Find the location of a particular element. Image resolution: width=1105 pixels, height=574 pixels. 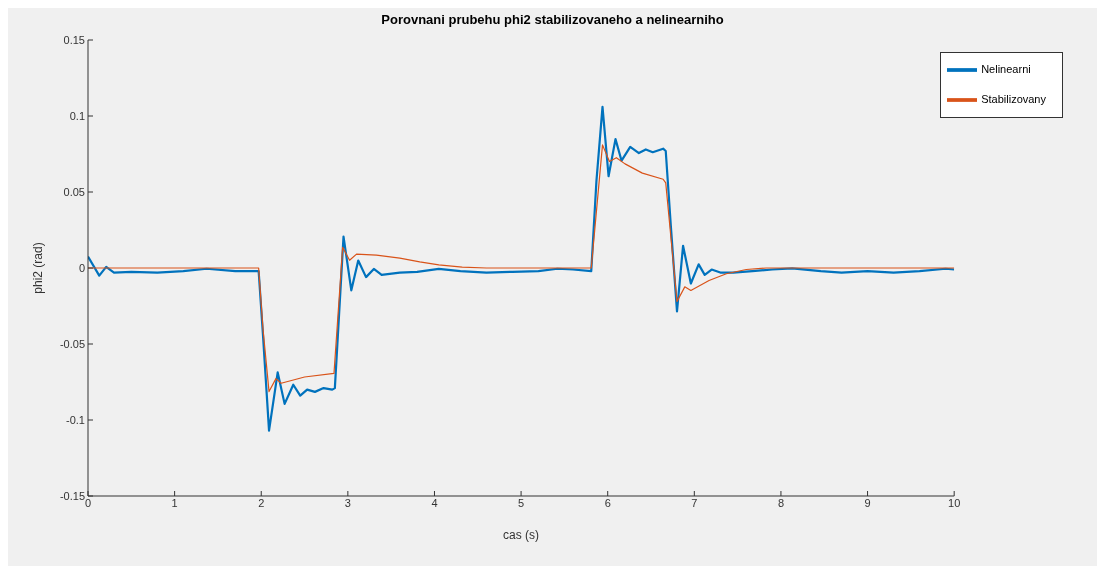

legend-label: Nelinearni is located at coordinates (1006, 68).